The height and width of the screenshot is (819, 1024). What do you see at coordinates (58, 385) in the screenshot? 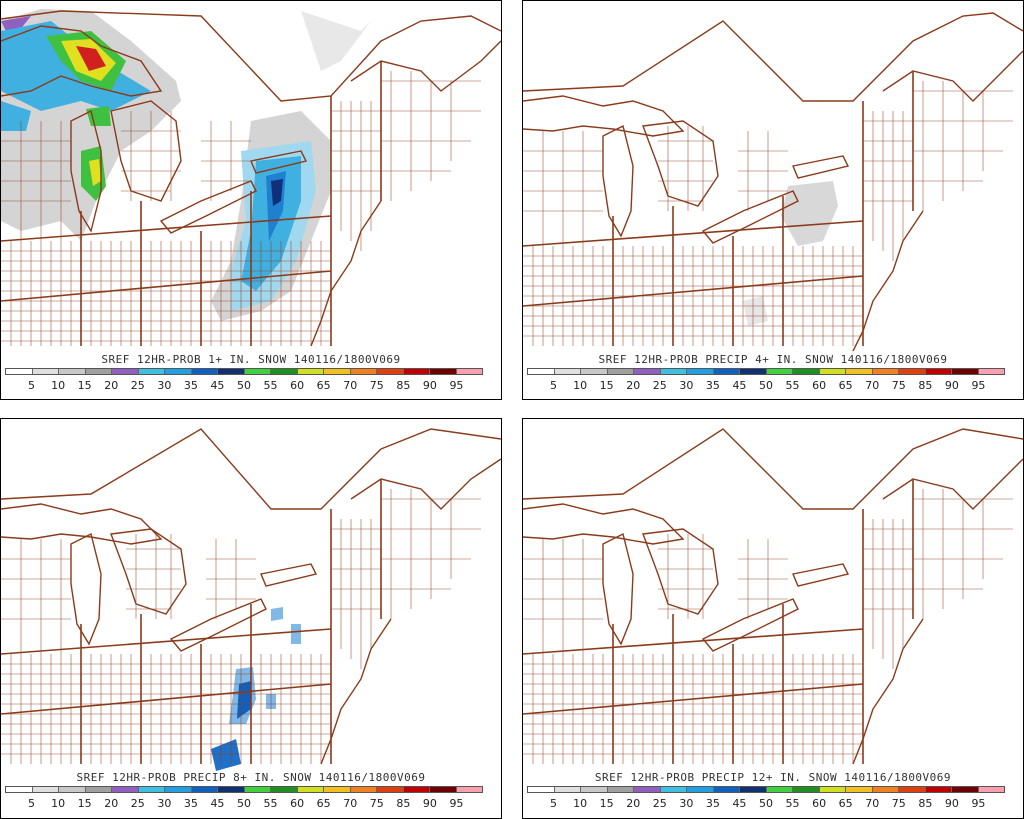
I see `scale-label: 10` at bounding box center [58, 385].